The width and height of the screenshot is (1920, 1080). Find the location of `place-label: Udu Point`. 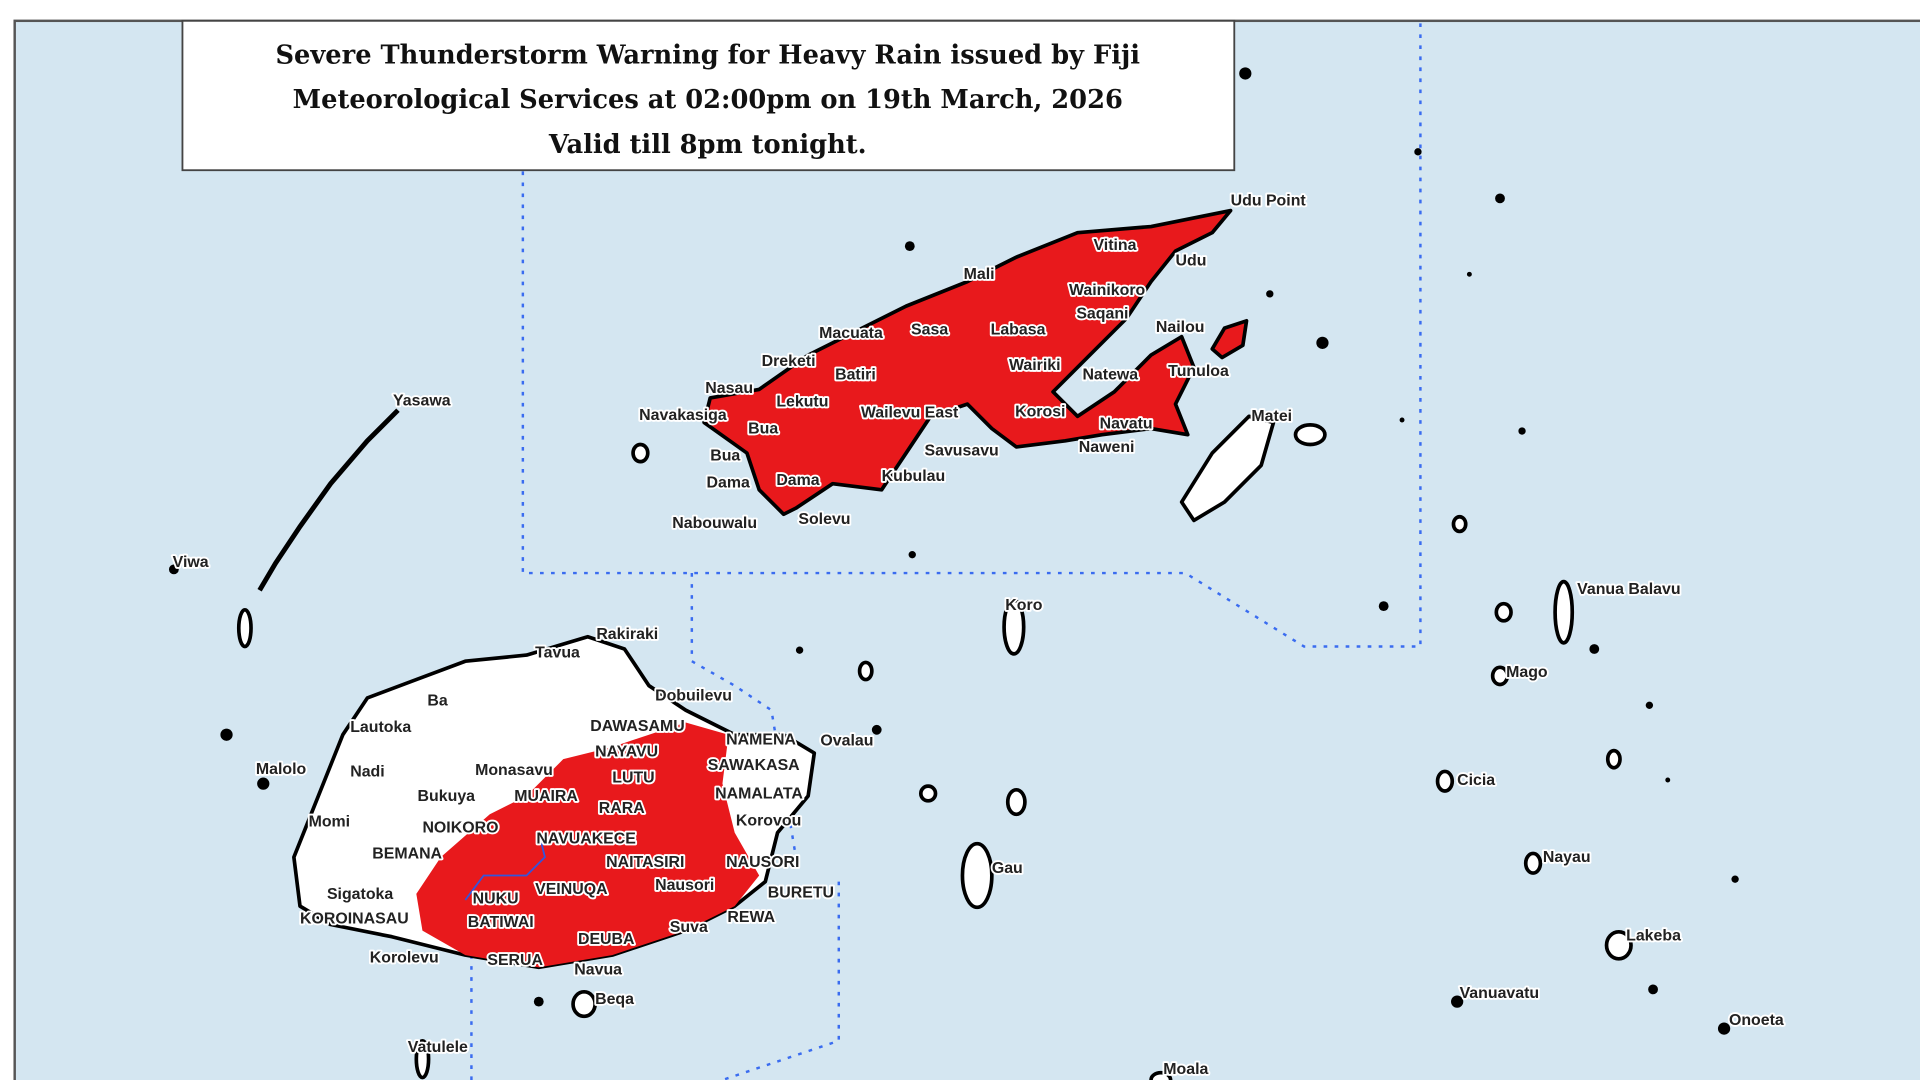

place-label: Udu Point is located at coordinates (1269, 201).